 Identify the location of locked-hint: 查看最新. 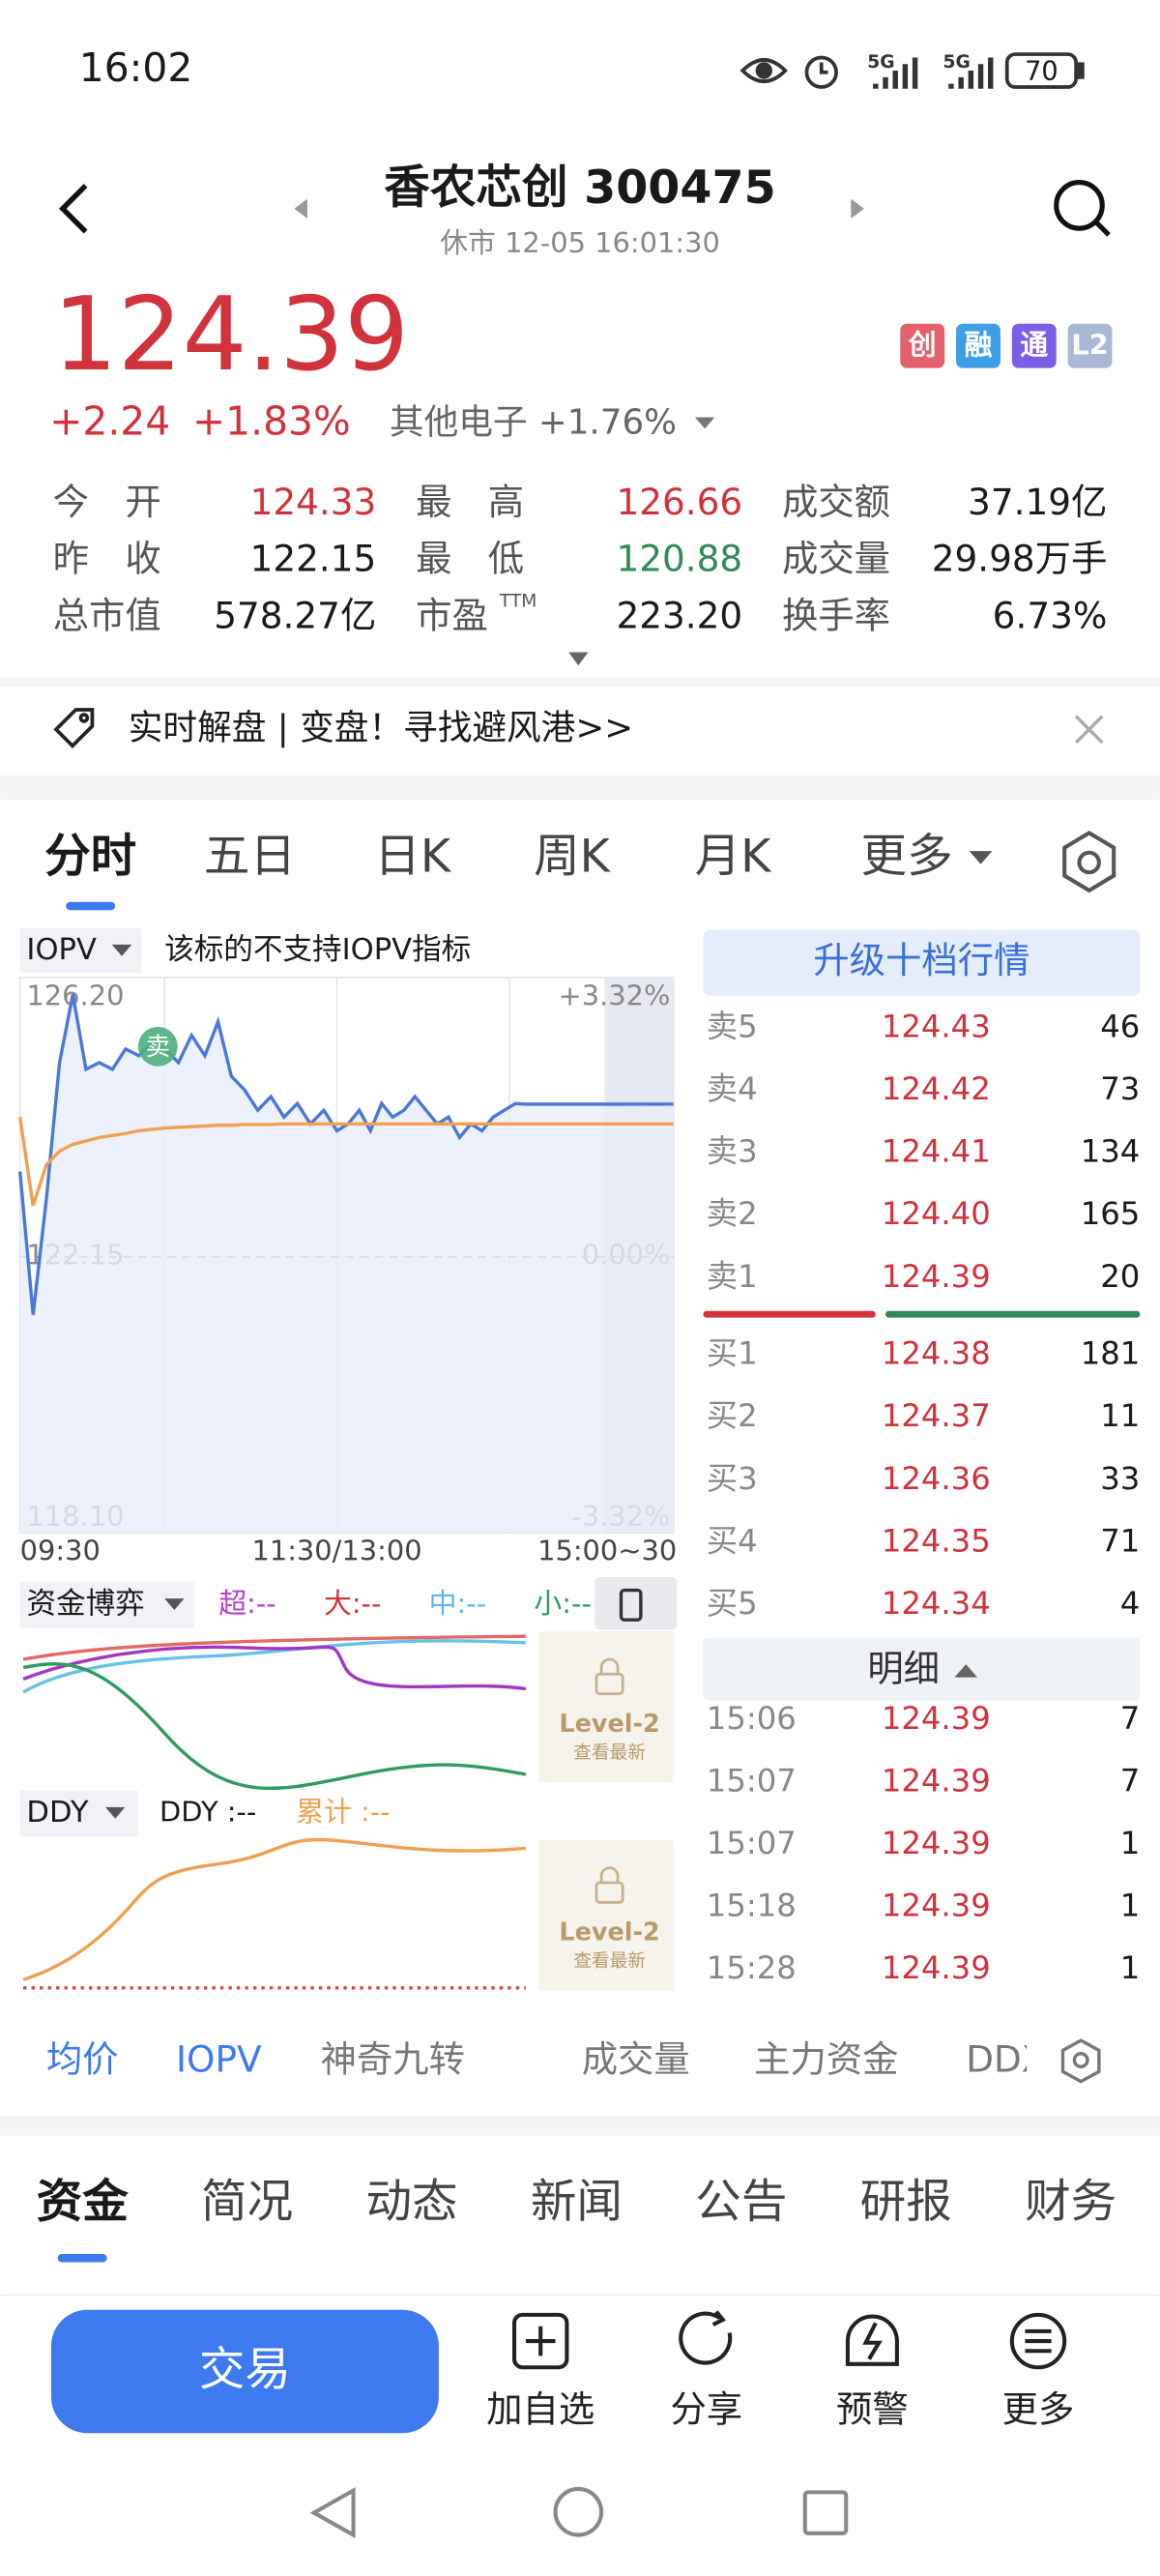
(609, 1752).